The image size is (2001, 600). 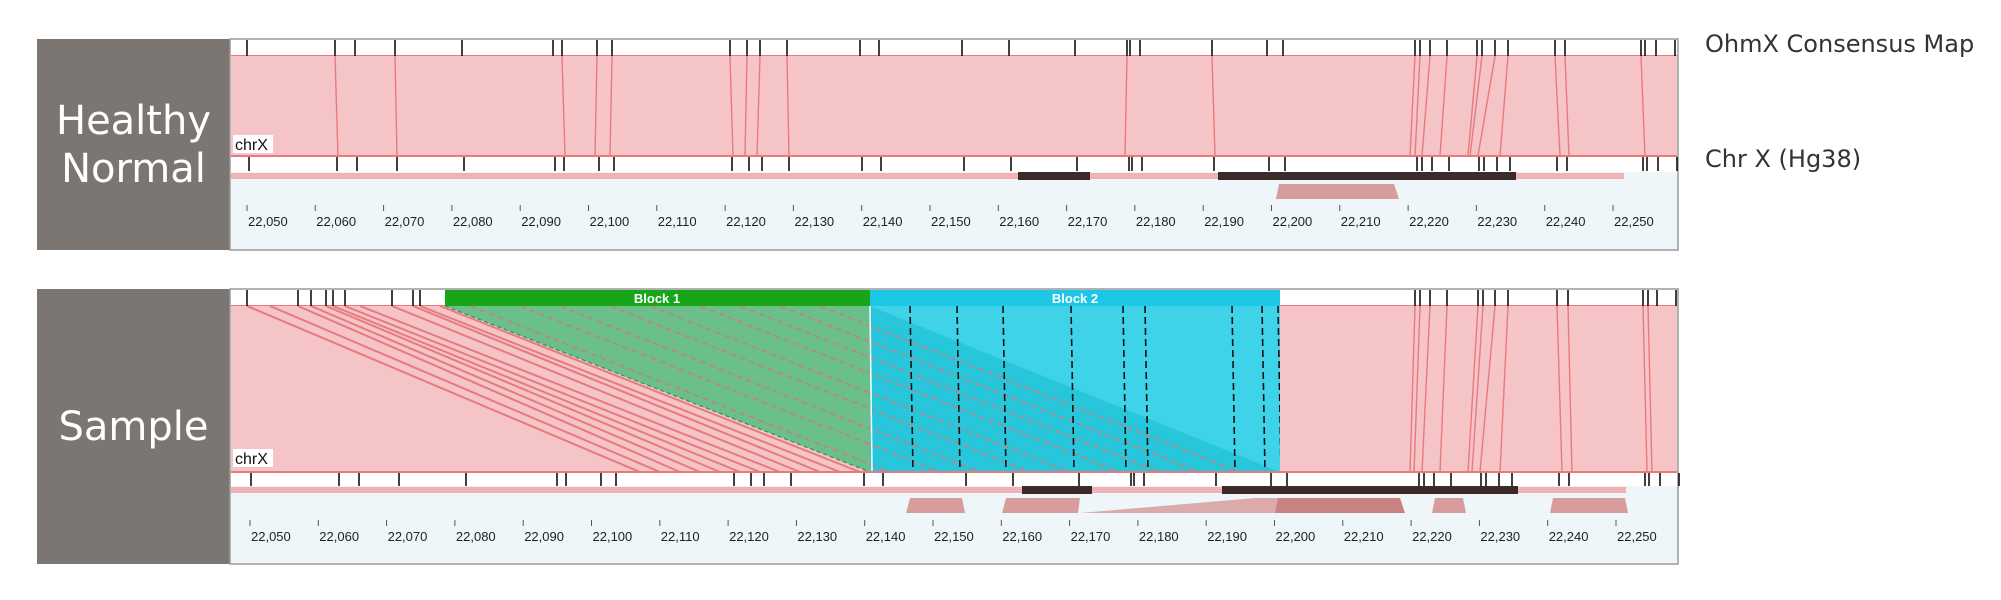 What do you see at coordinates (954, 536) in the screenshot?
I see `sample-axis-tick-label: 22,150` at bounding box center [954, 536].